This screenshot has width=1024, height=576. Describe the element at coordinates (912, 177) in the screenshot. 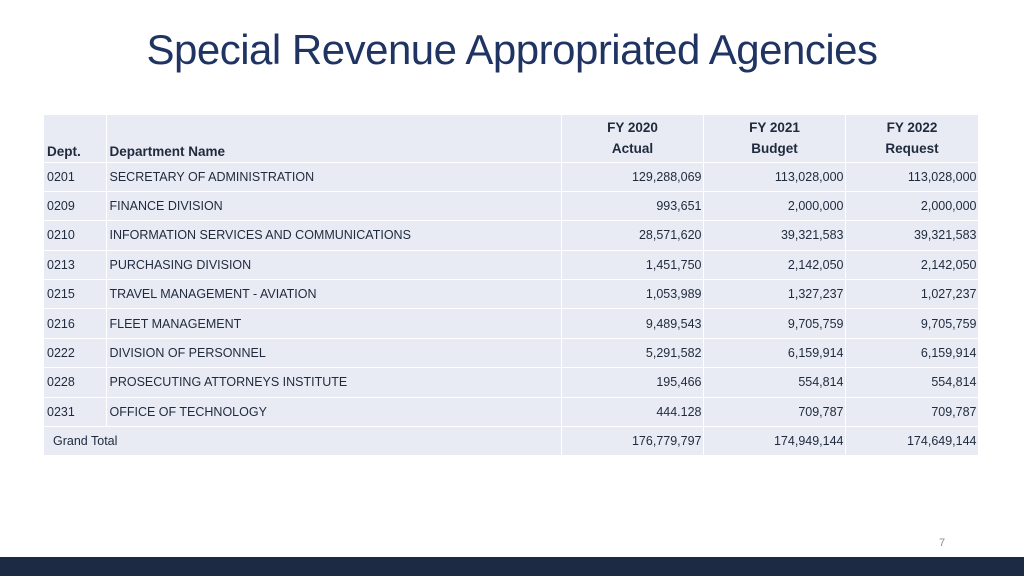

I see `fy2022-request: 113,028,000` at that location.